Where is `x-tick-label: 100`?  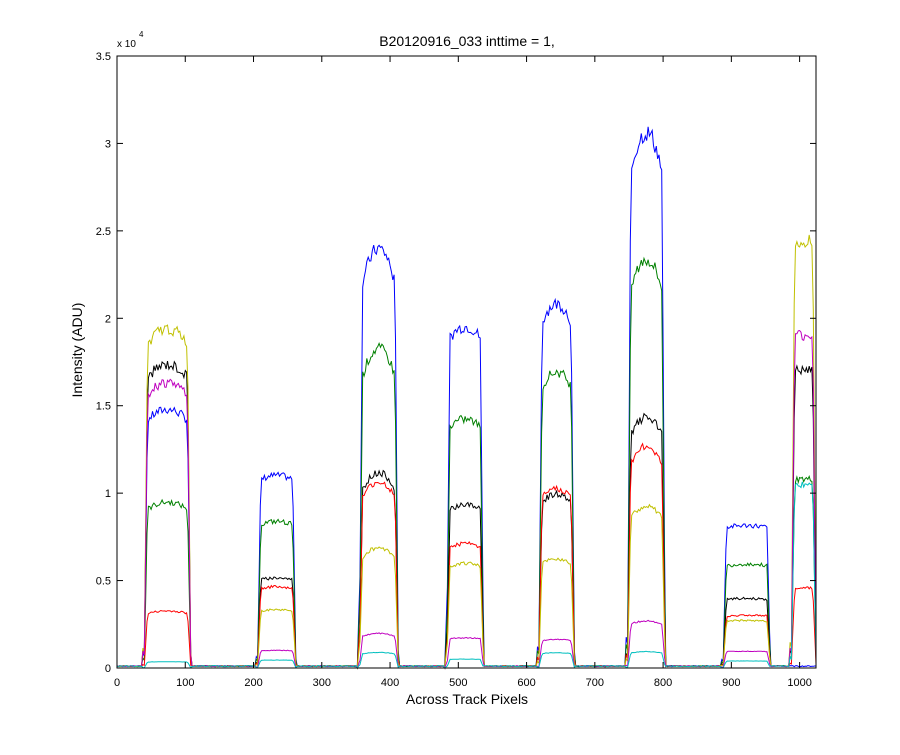
x-tick-label: 100 is located at coordinates (185, 683).